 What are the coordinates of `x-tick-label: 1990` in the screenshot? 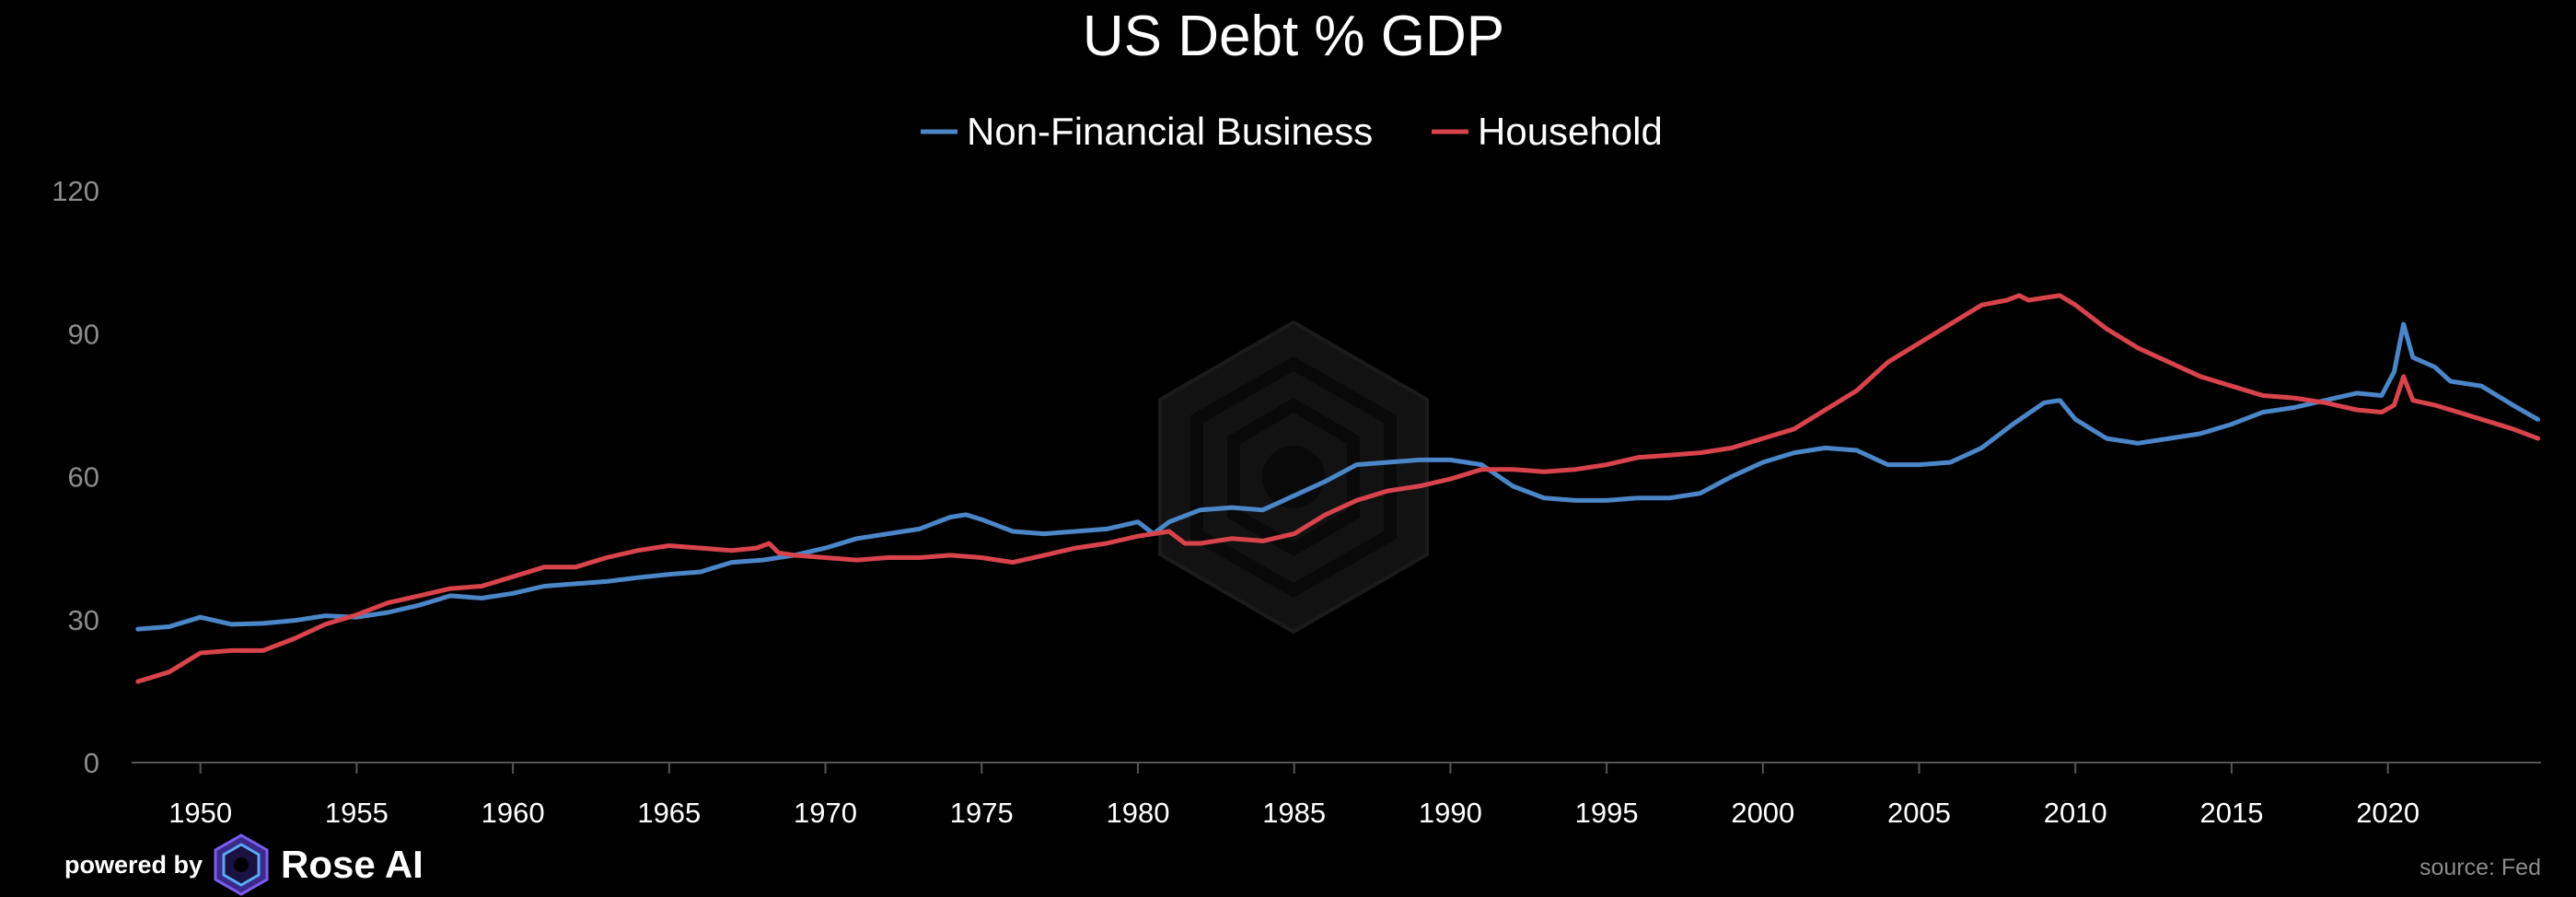 It's located at (1450, 813).